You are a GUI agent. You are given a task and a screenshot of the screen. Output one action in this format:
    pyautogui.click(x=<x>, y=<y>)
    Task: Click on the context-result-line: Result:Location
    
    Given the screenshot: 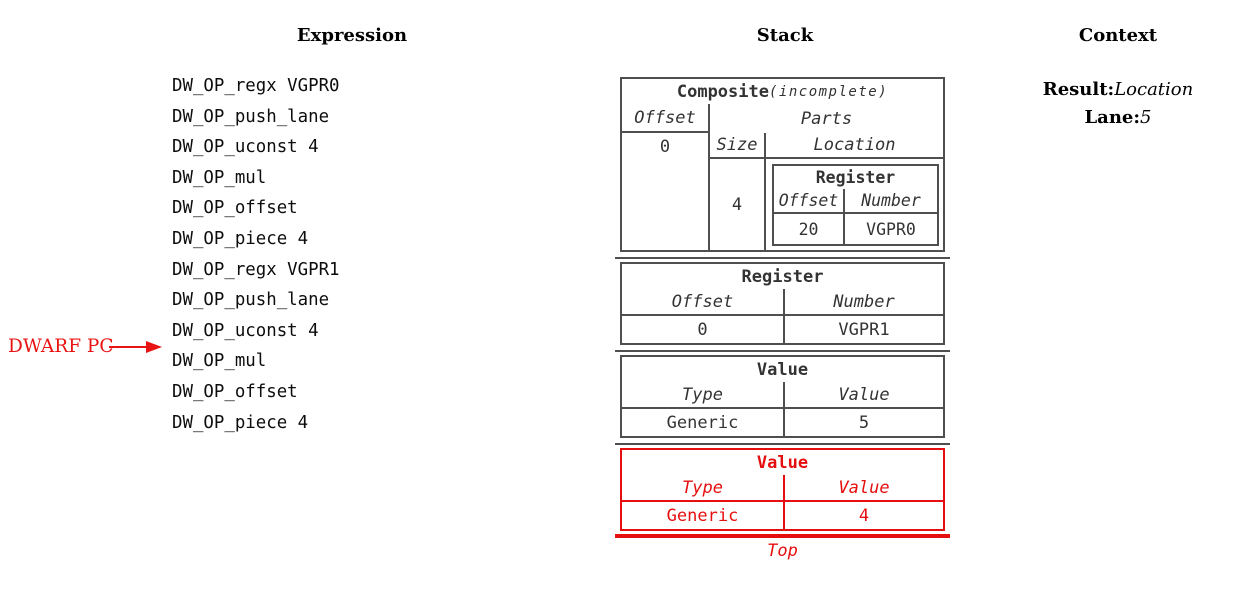 What is the action you would take?
    pyautogui.click(x=1118, y=90)
    